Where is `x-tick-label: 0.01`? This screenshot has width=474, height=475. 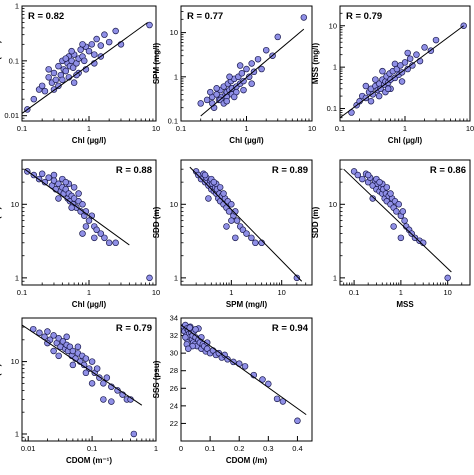
x-tick-label: 0.01 is located at coordinates (28, 448).